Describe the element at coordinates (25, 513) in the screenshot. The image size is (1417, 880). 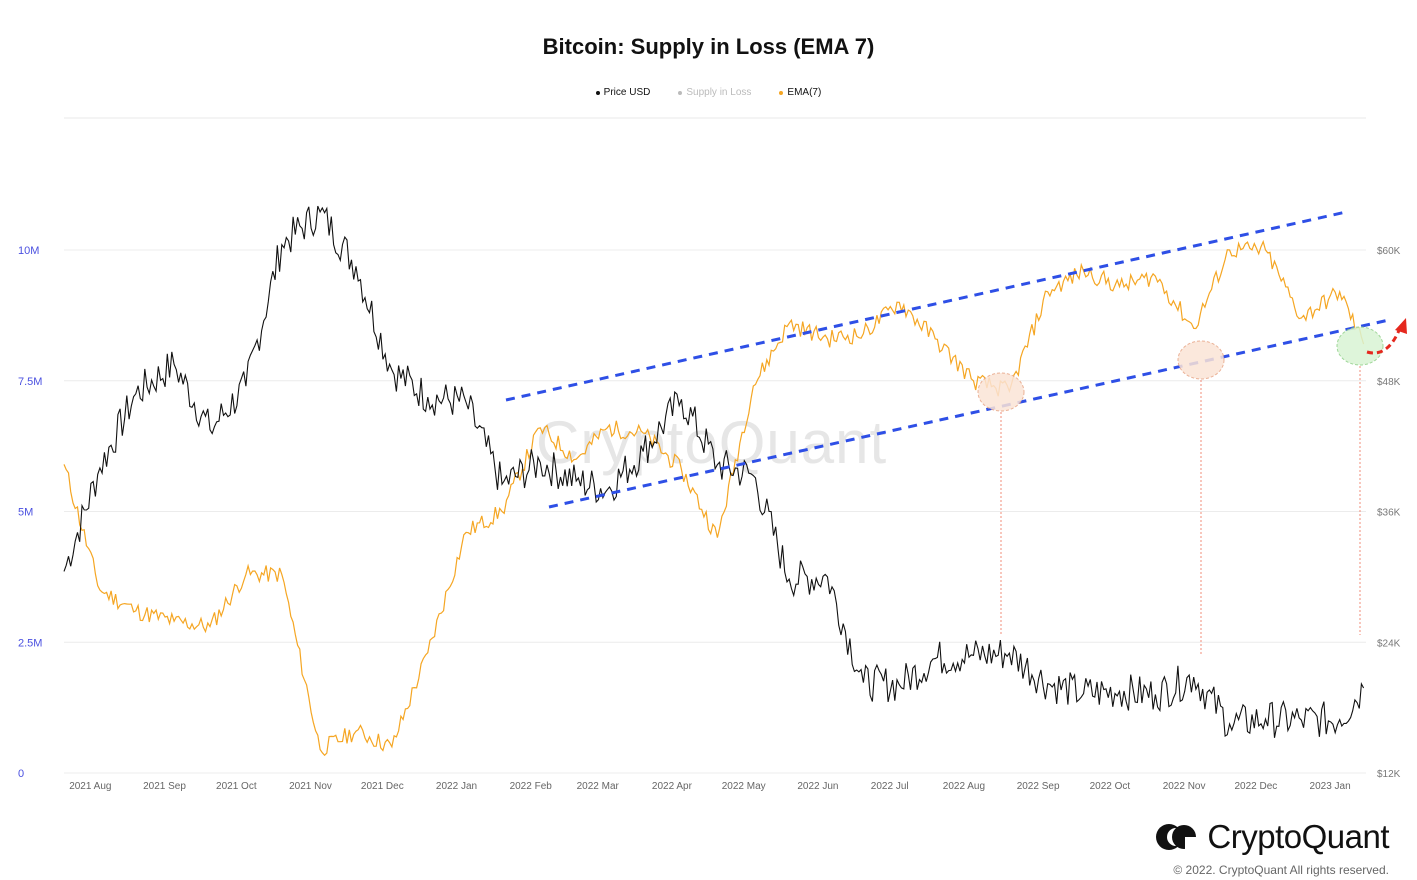
I see `y-left-tick-label: 5M` at that location.